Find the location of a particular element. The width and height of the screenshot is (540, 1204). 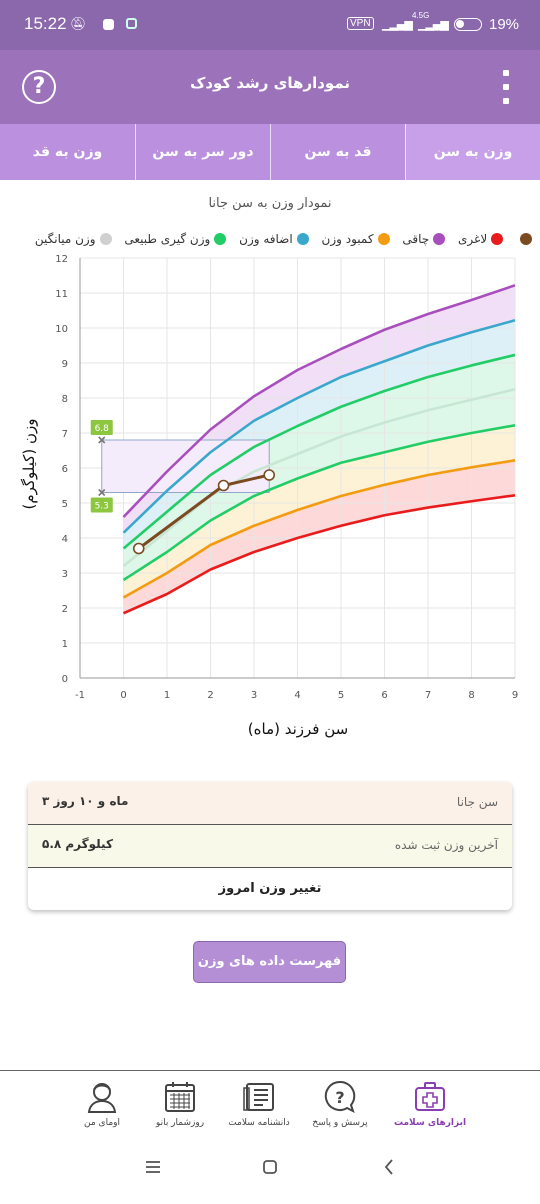

battery-icon is located at coordinates (468, 24).